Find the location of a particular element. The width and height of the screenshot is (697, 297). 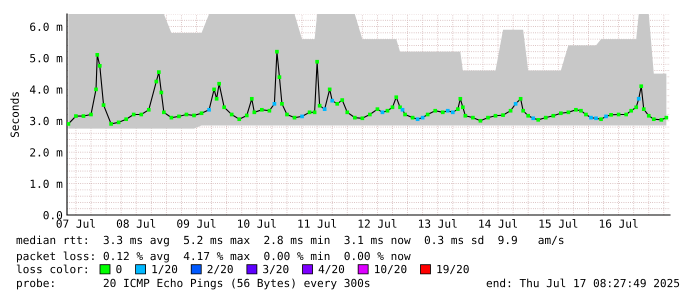

text: median rtt: 3.3 ms avg 5.2 ms max 2.8 ms min 3.1 ms now 0.3 ms sd 9.9 am/s is located at coordinates (290, 241).